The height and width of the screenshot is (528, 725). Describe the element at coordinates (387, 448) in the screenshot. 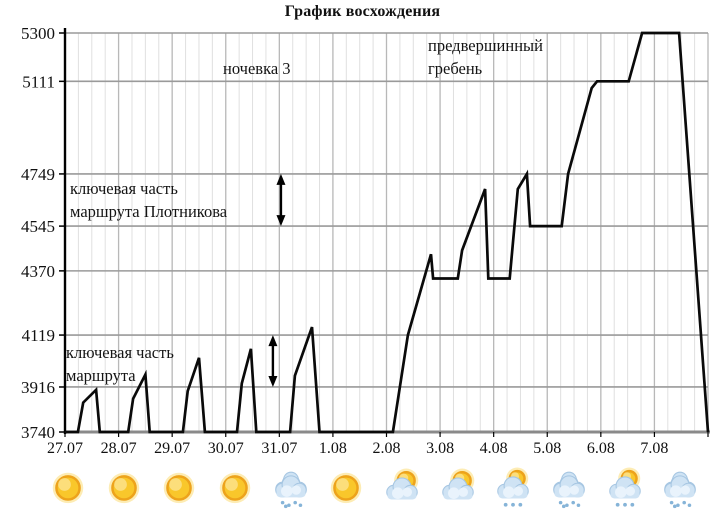

I see `svg-text: 2.08` at that location.